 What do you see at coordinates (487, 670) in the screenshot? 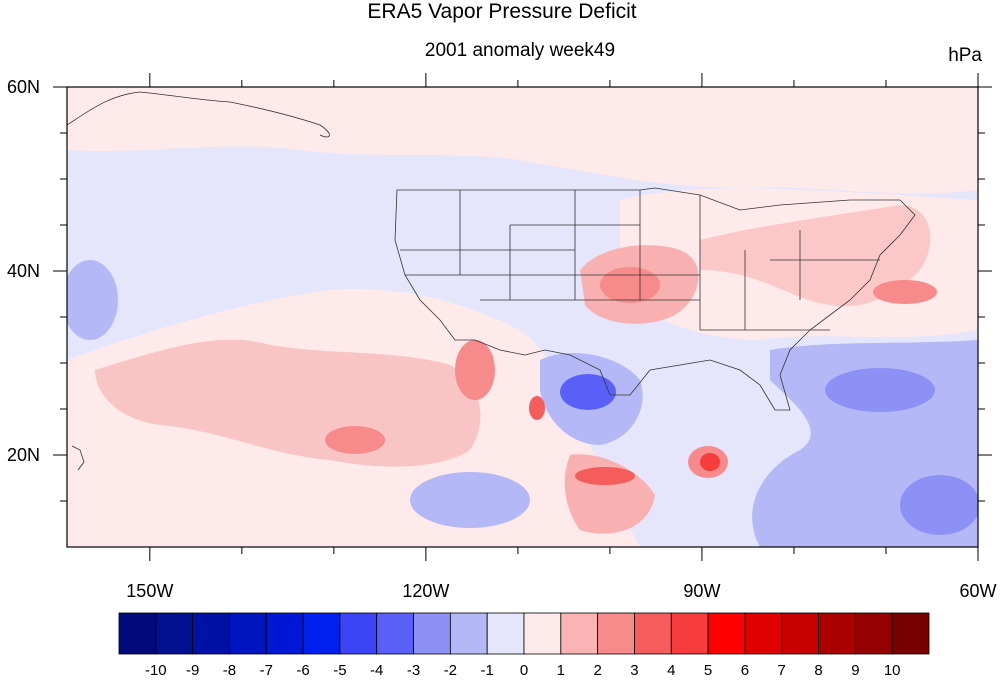
I see `colorbar-label: -1` at bounding box center [487, 670].